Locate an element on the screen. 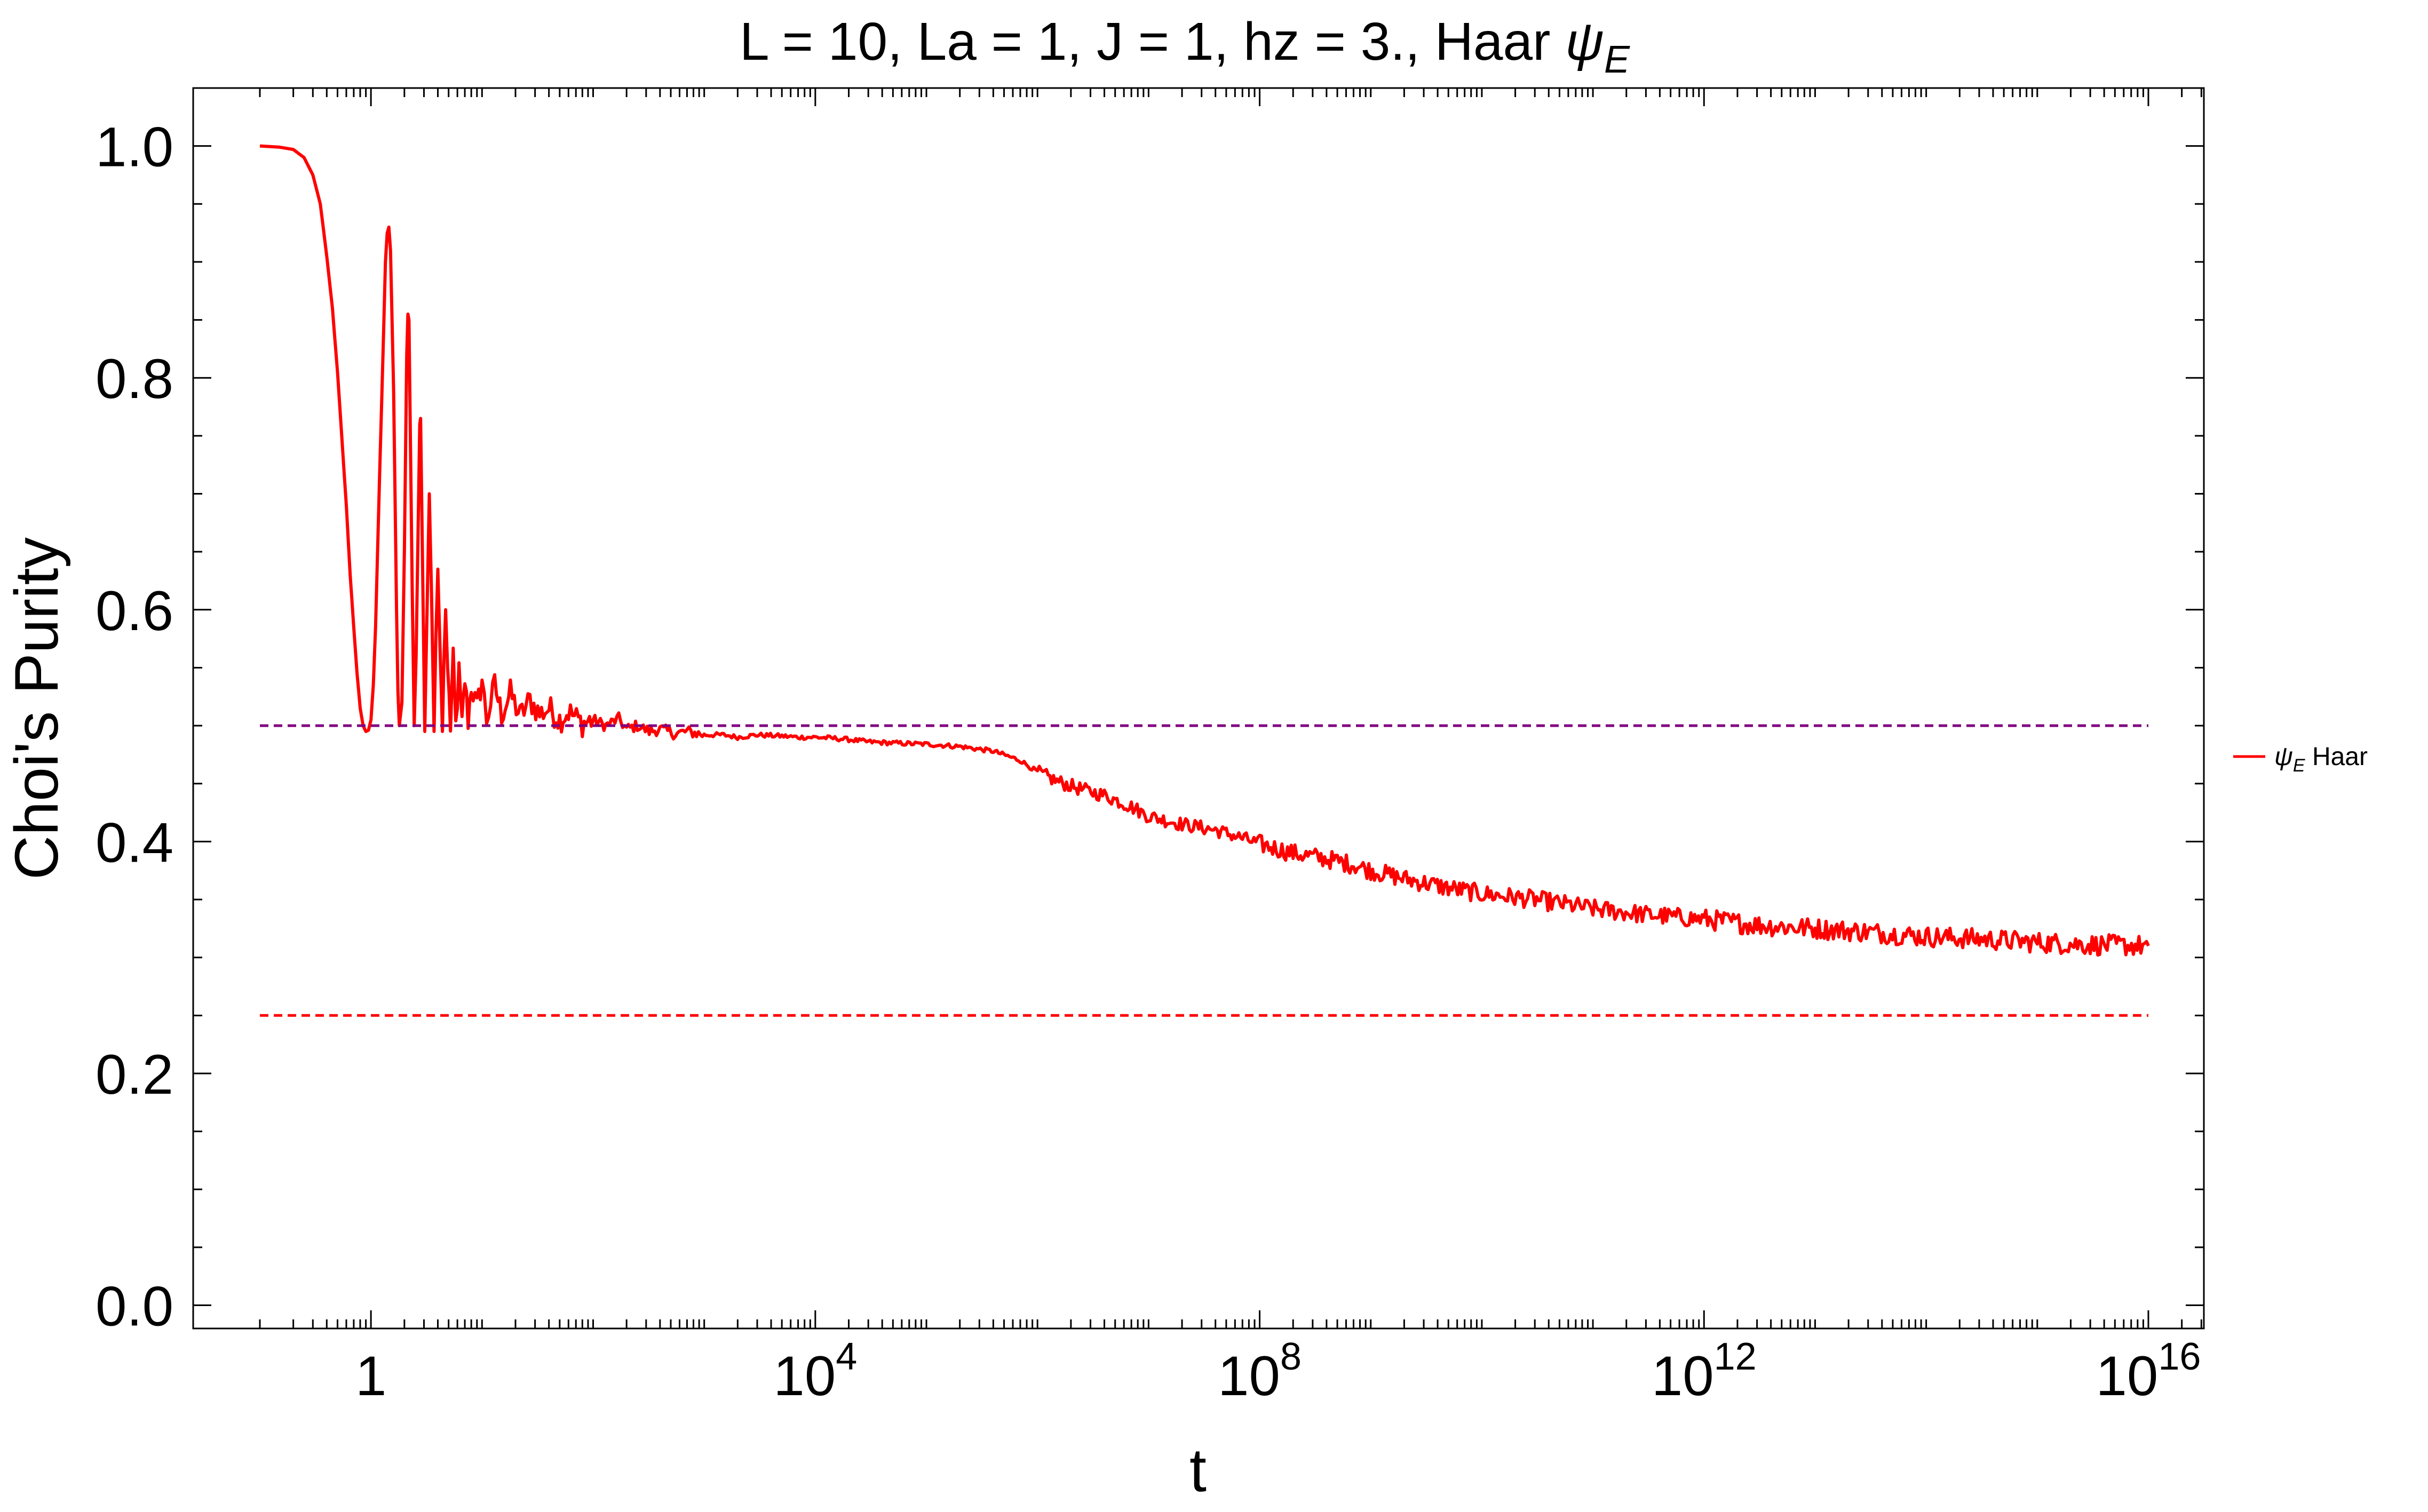 This screenshot has height=1512, width=2428. legend-psi-subscript: E is located at coordinates (2299, 766).